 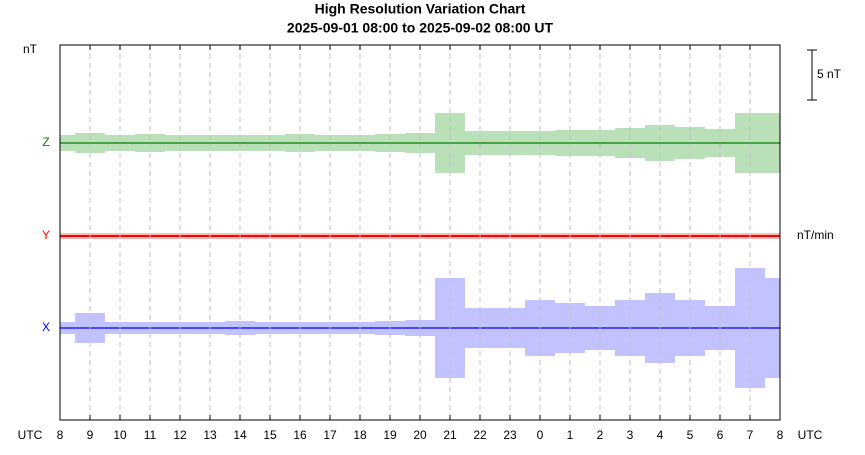 What do you see at coordinates (480, 435) in the screenshot?
I see `x-tick-label: 22` at bounding box center [480, 435].